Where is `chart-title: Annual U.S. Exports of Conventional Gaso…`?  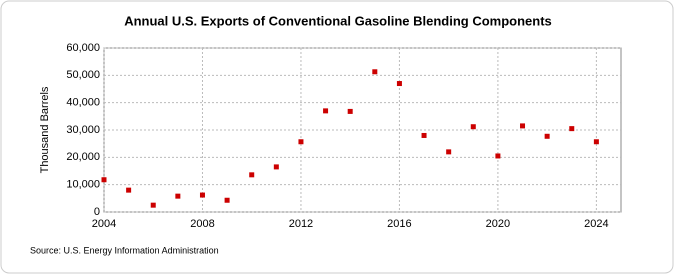
chart-title: Annual U.S. Exports of Conventional Gaso… is located at coordinates (338, 20).